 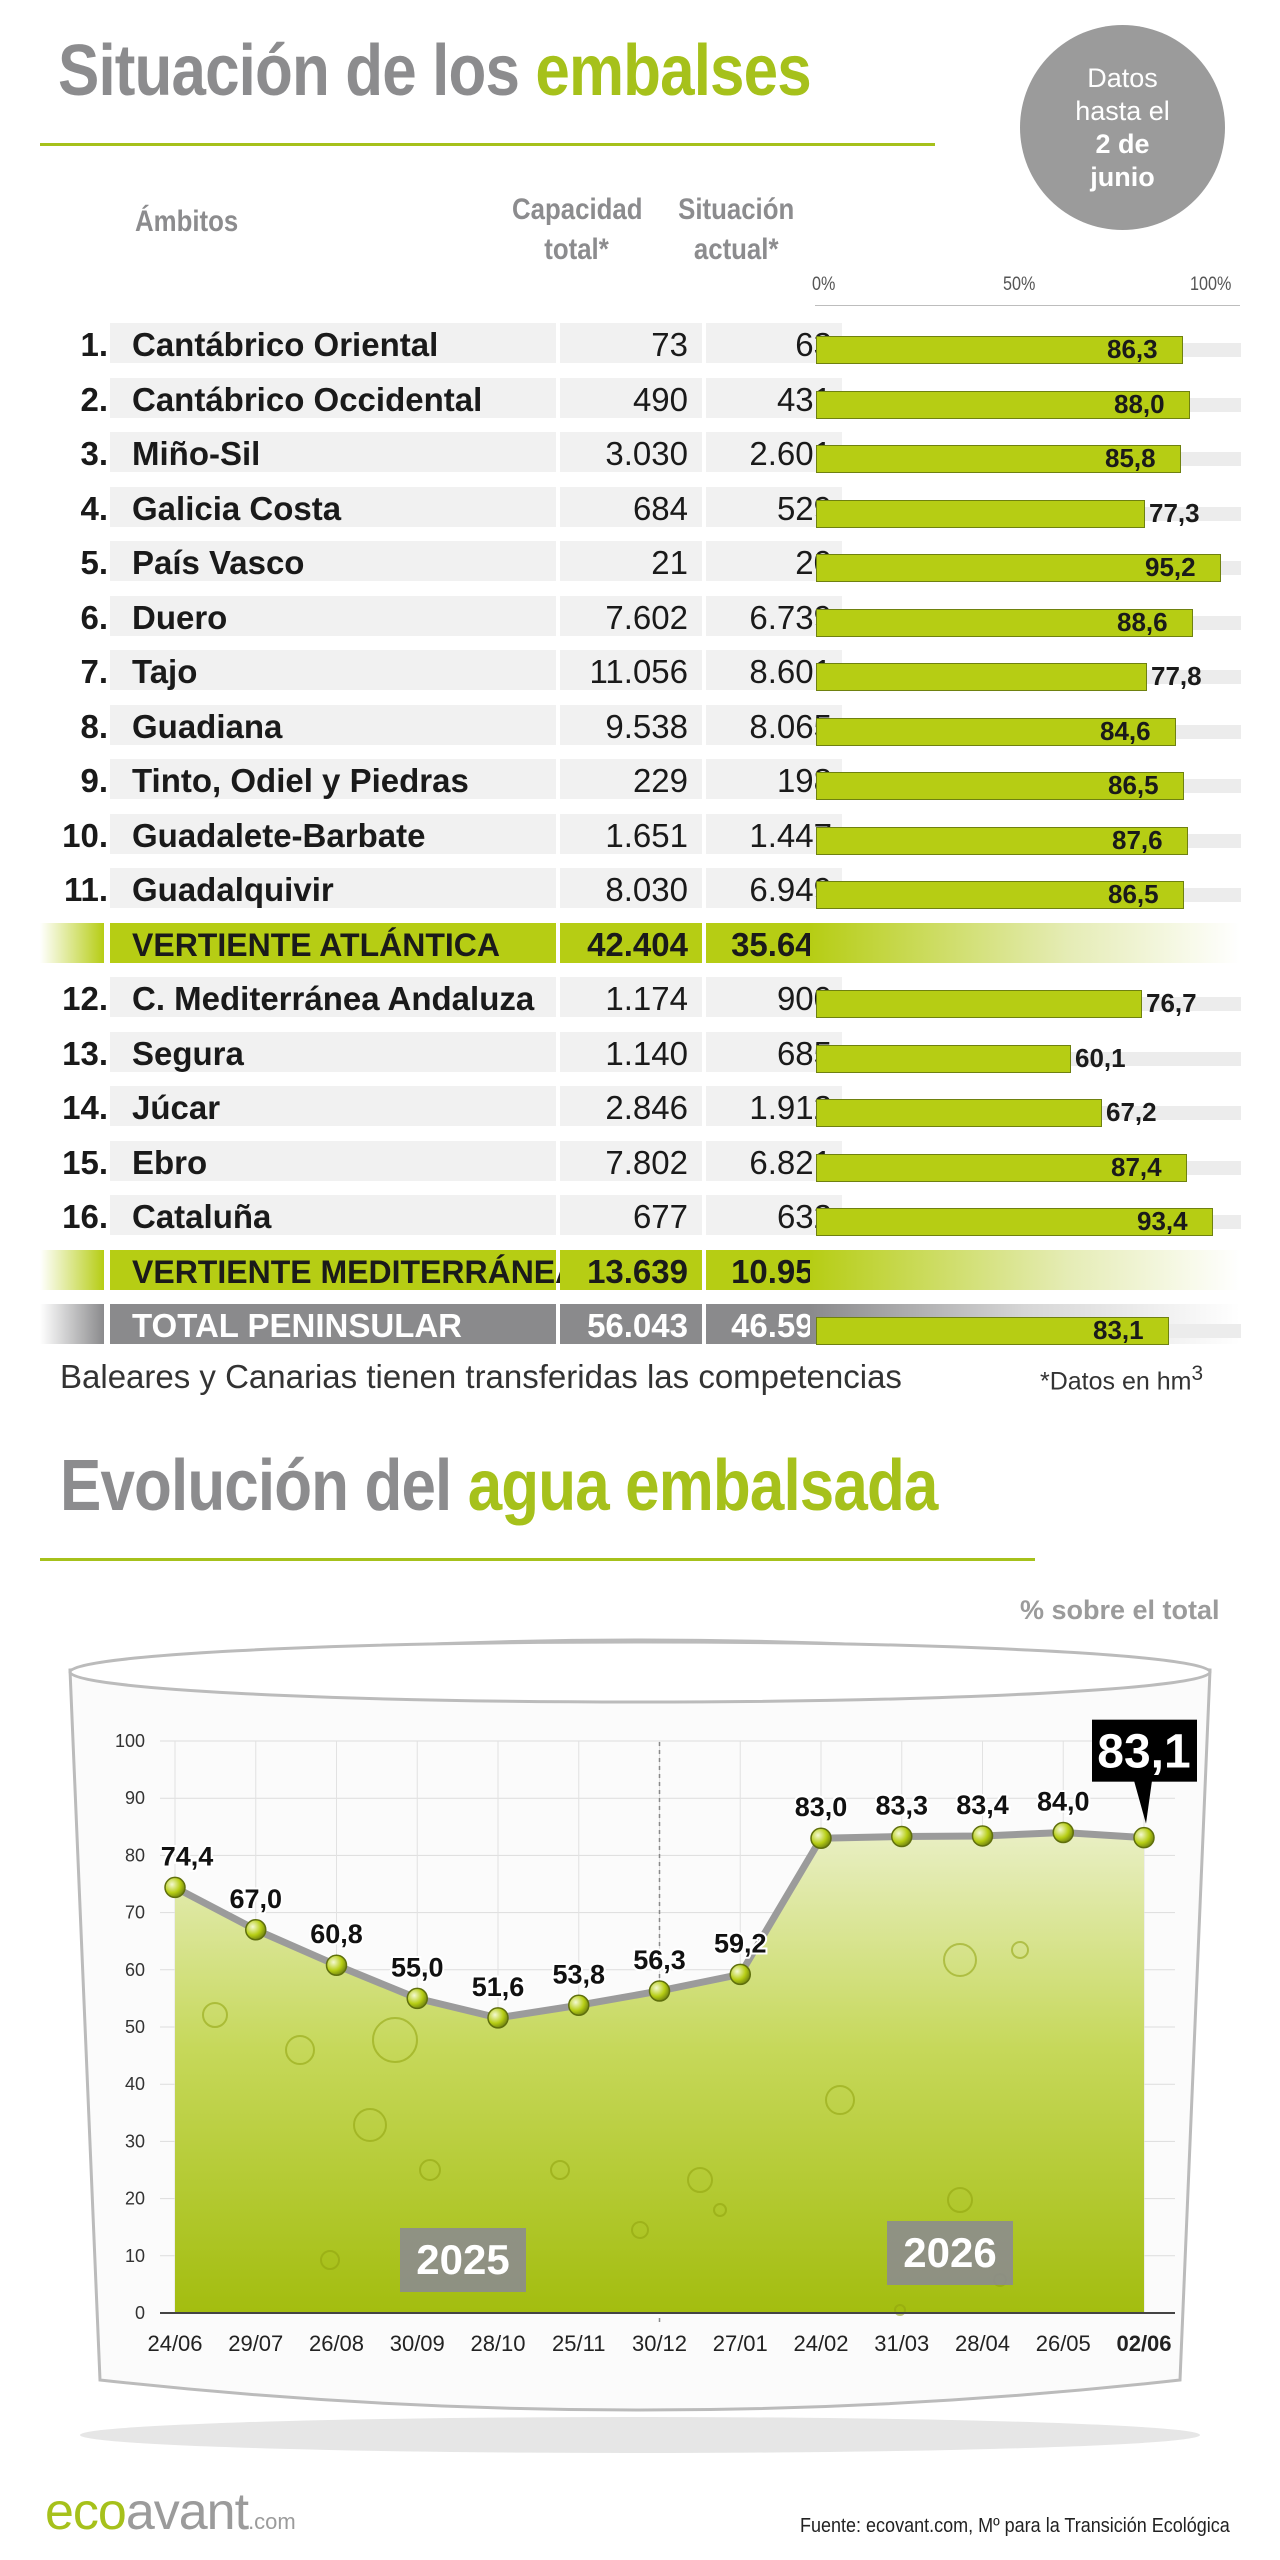 What do you see at coordinates (1132, 349) in the screenshot?
I see `percentage-bar-value: 86,3` at bounding box center [1132, 349].